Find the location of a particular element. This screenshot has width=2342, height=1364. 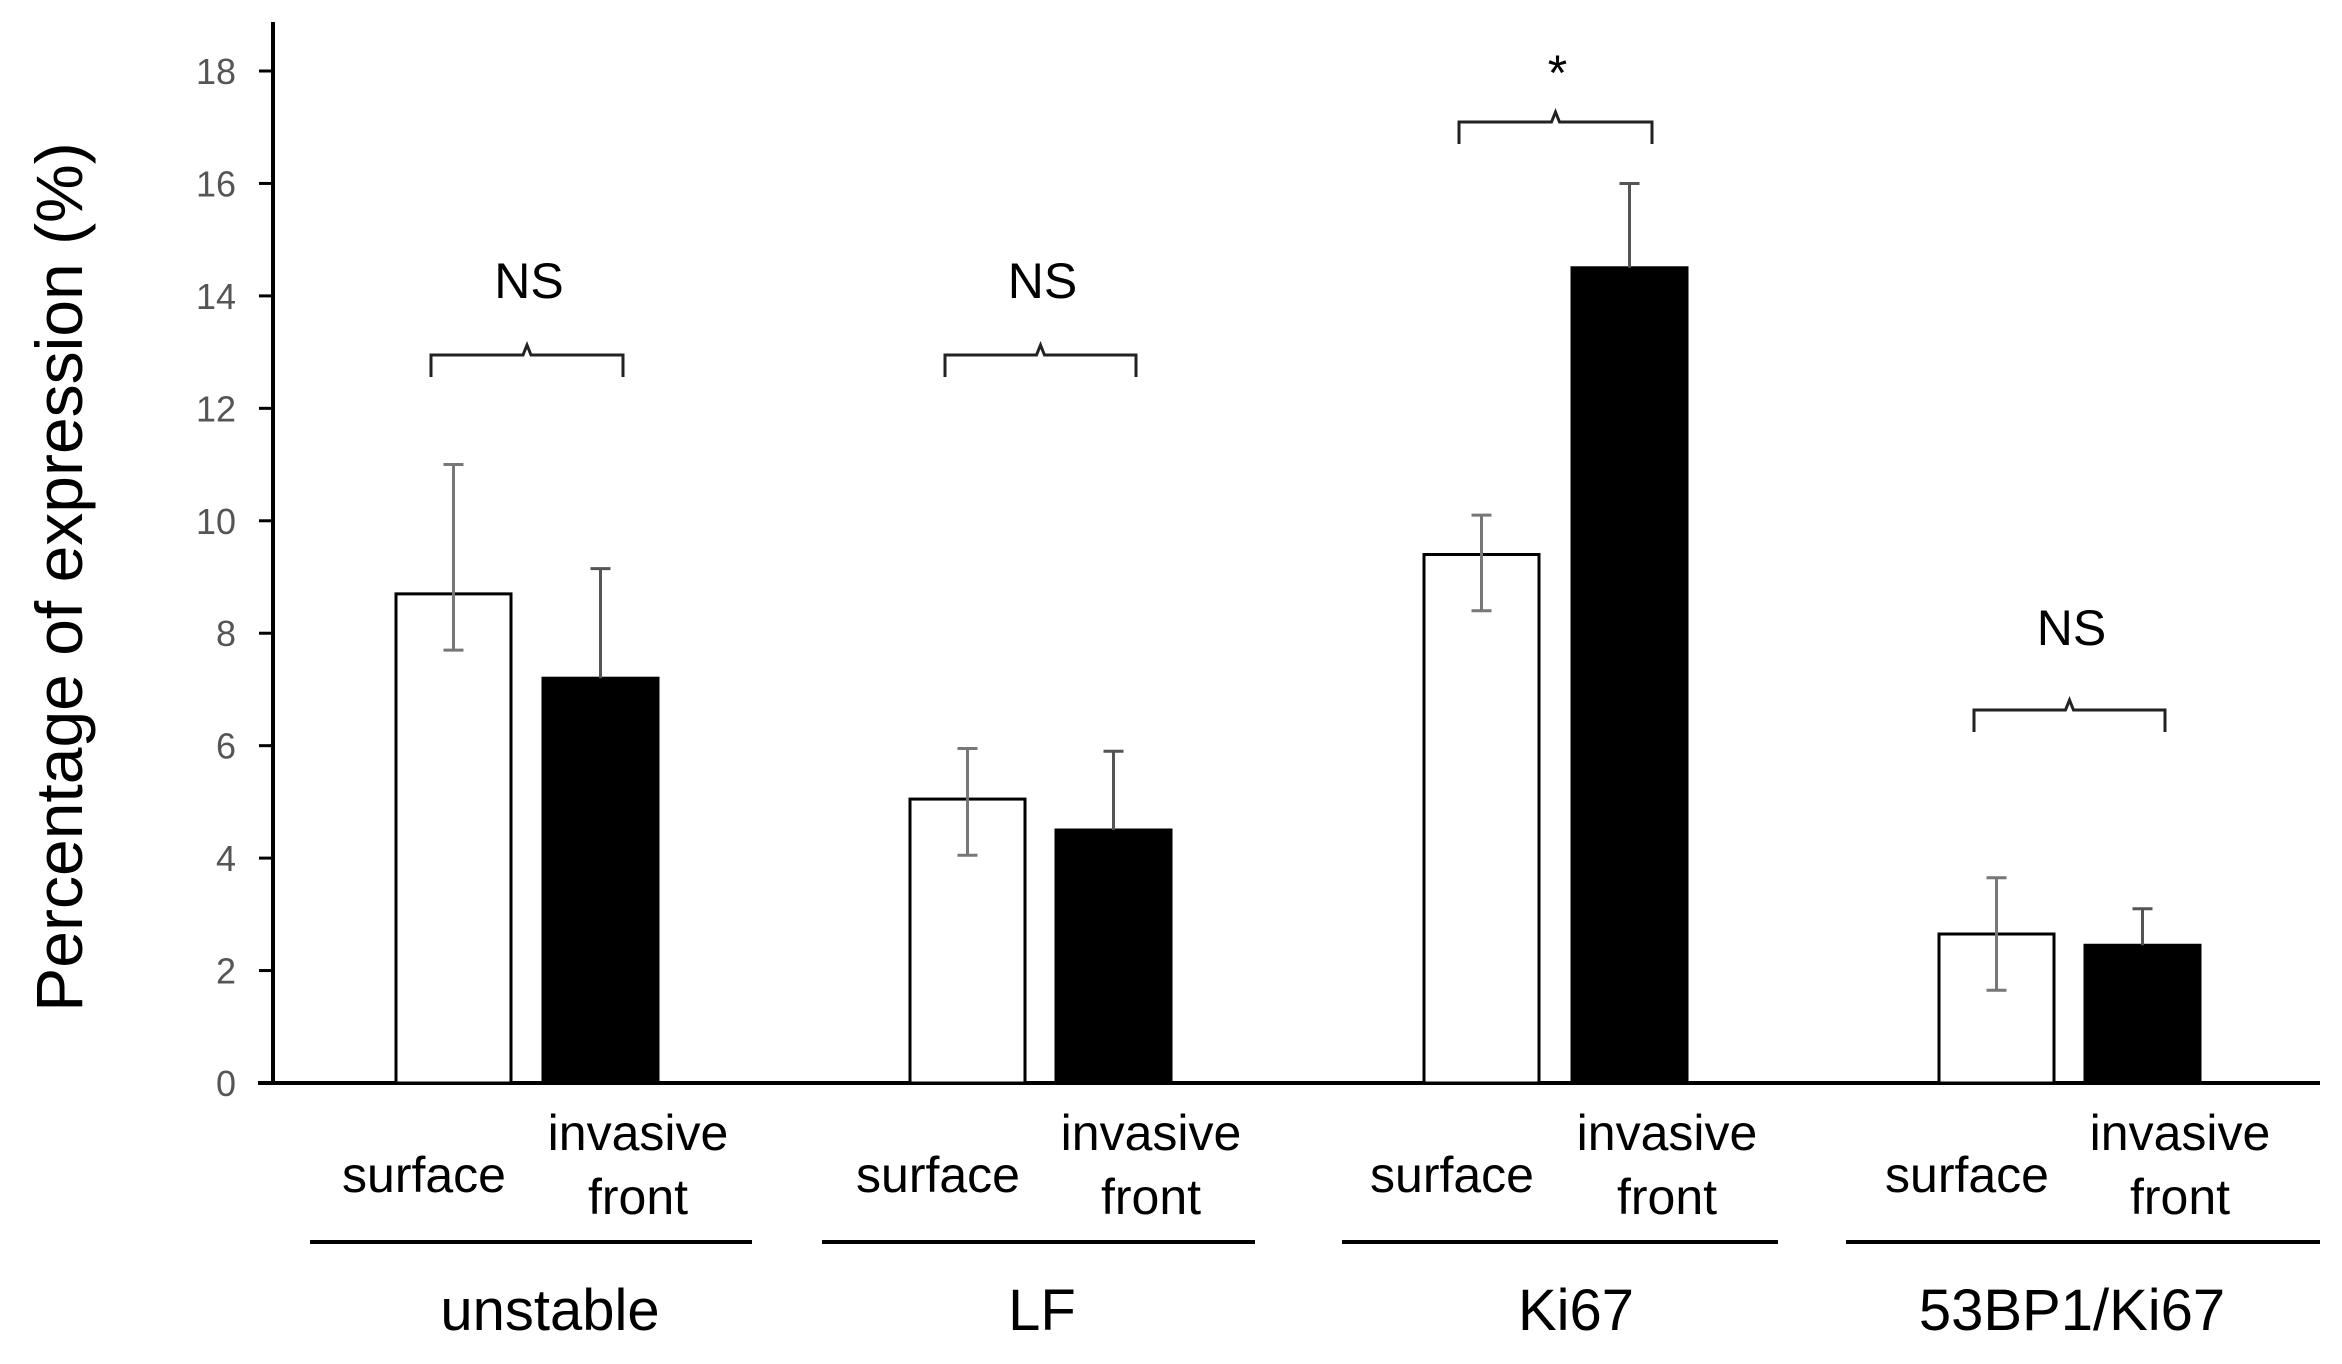

group-label: unstable is located at coordinates (549, 1310).